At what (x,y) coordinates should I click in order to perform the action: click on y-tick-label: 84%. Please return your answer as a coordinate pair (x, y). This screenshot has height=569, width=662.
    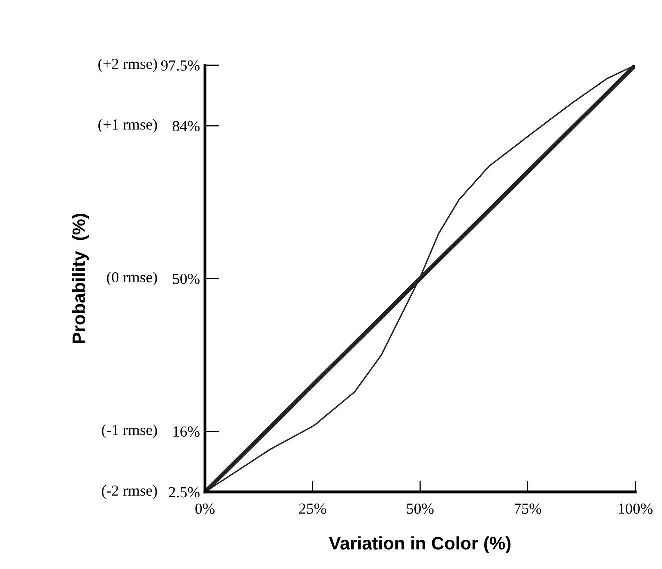
    Looking at the image, I should click on (186, 126).